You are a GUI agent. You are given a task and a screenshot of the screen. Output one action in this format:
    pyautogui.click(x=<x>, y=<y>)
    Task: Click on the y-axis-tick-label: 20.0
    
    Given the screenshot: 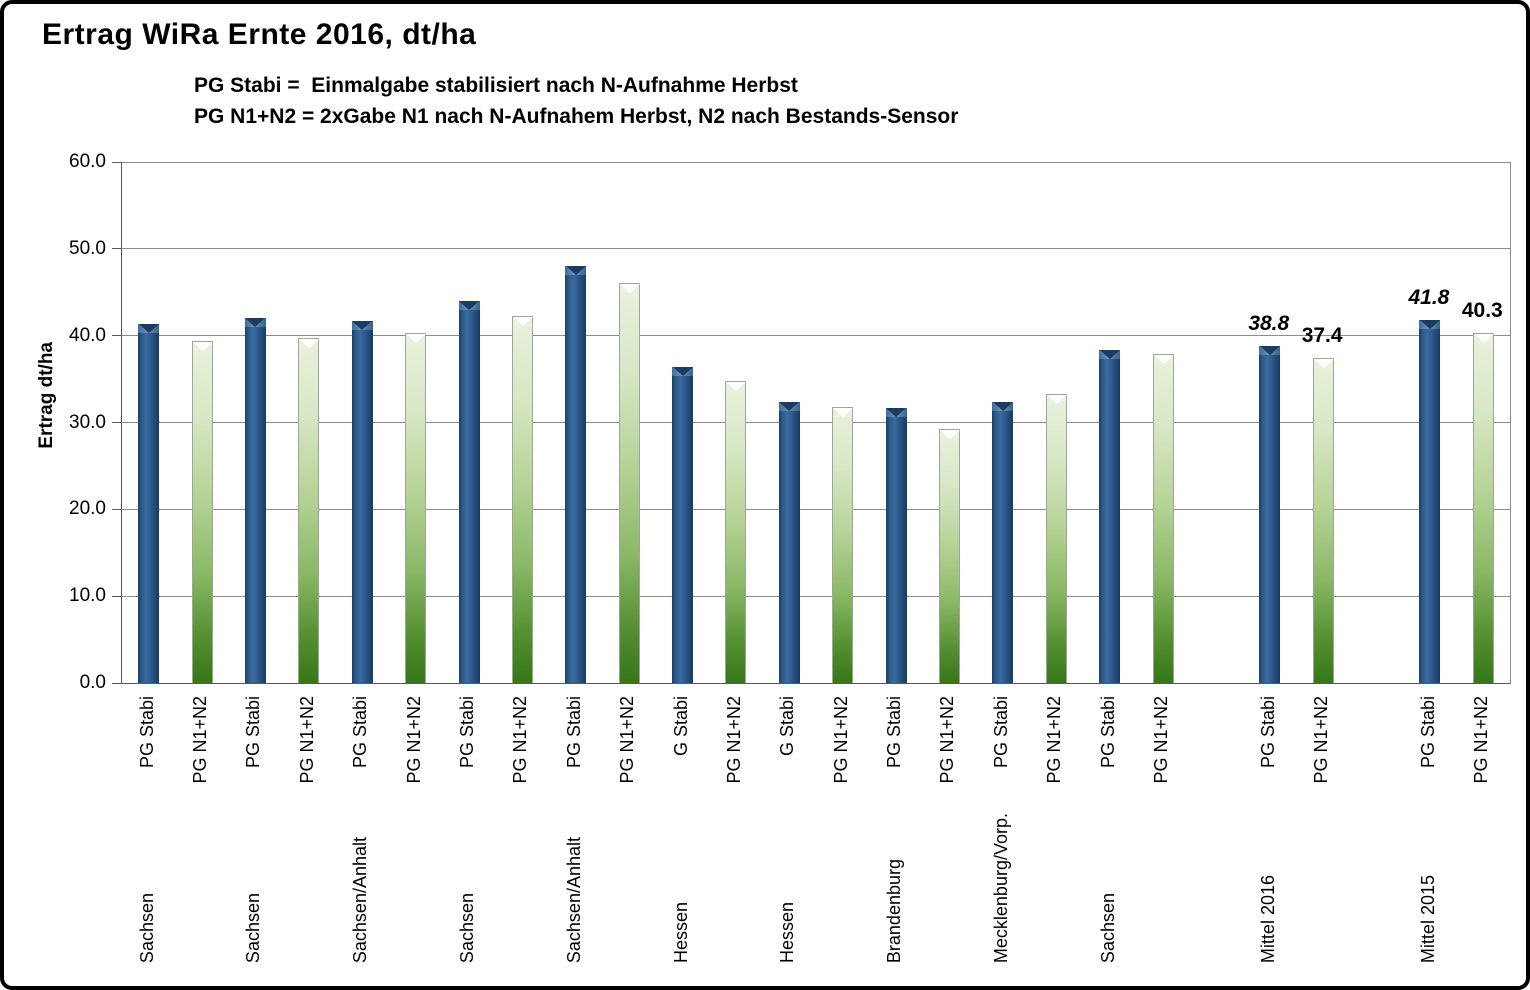 What is the action you would take?
    pyautogui.click(x=87, y=509)
    